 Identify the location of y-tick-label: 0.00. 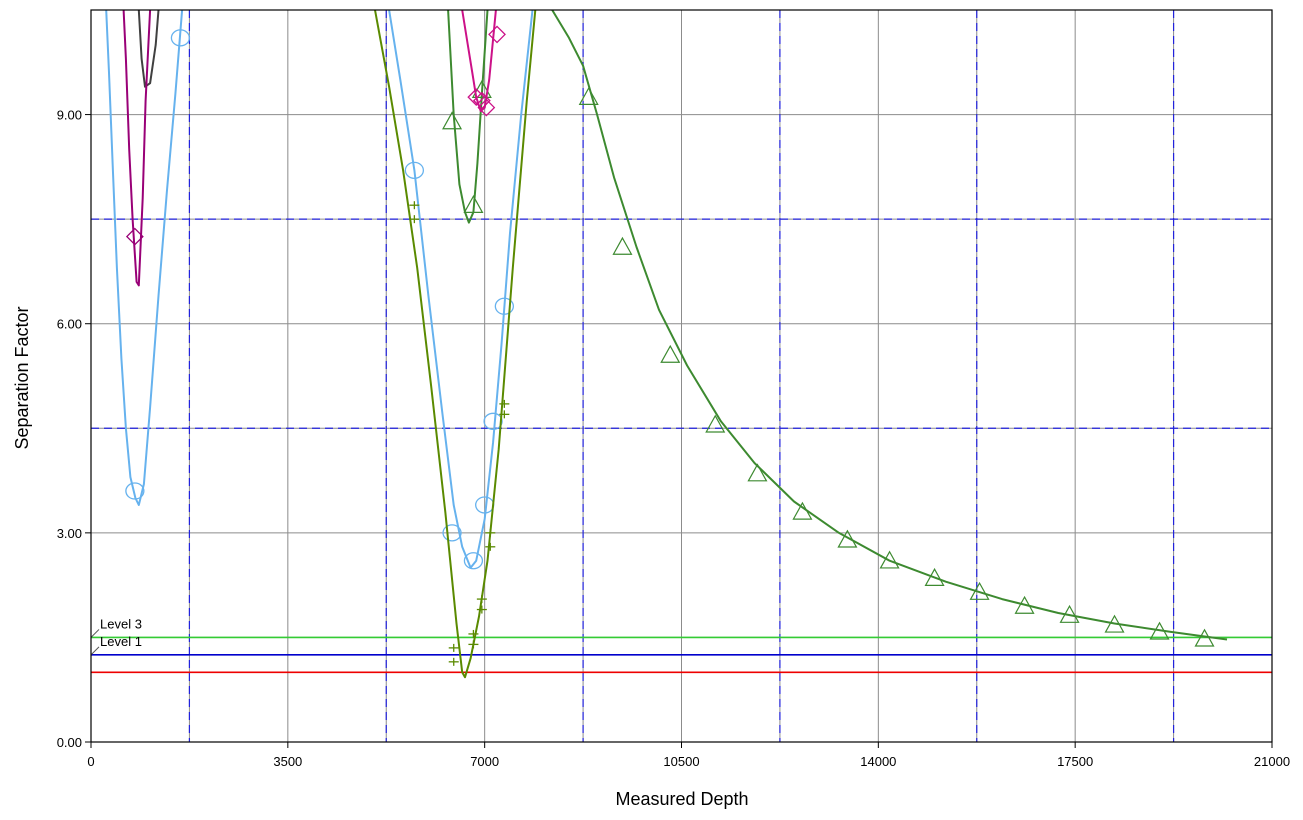
(69, 742).